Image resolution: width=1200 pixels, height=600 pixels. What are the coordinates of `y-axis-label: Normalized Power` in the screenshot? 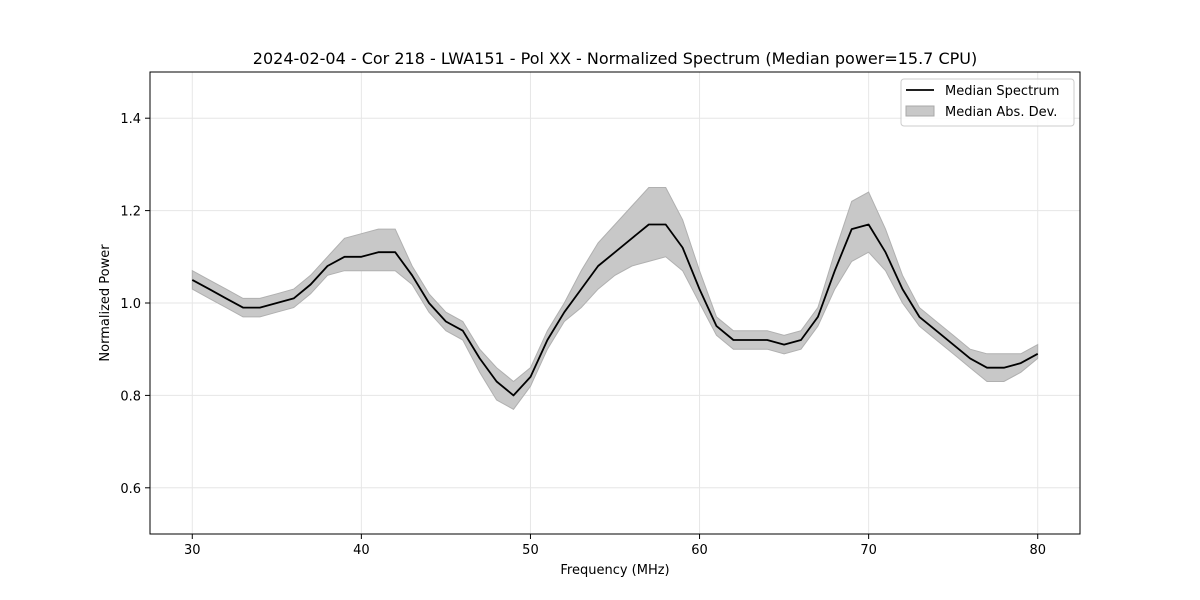 It's located at (105, 303).